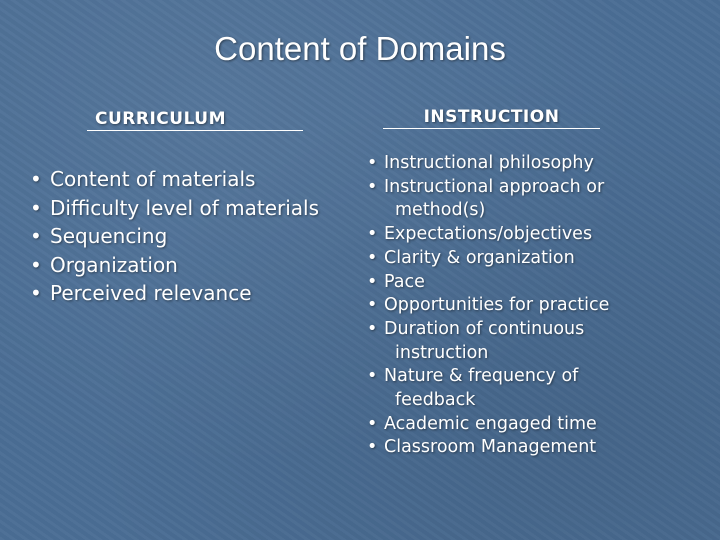 This screenshot has height=540, width=720. What do you see at coordinates (501, 283) in the screenshot?
I see `bullet-item: • Pace` at bounding box center [501, 283].